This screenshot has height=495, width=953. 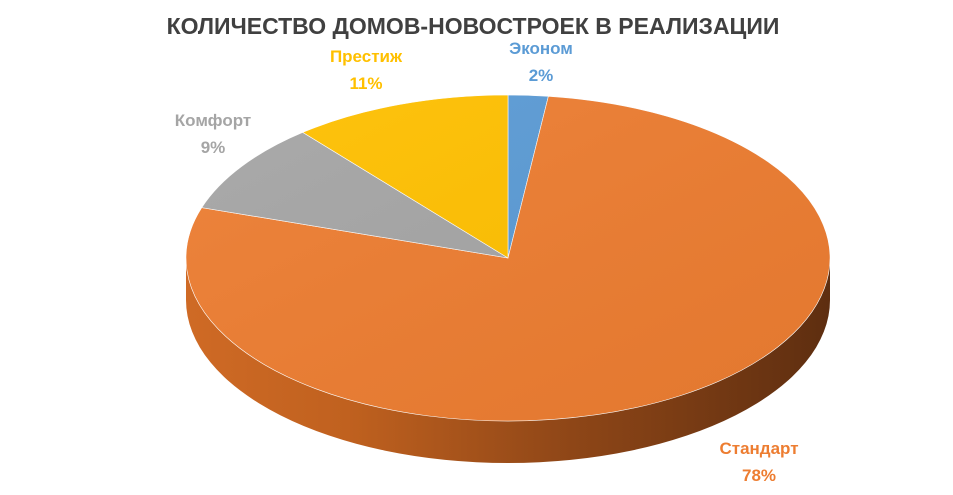 I want to click on data-label-name-standart: Стандарт, so click(x=758, y=448).